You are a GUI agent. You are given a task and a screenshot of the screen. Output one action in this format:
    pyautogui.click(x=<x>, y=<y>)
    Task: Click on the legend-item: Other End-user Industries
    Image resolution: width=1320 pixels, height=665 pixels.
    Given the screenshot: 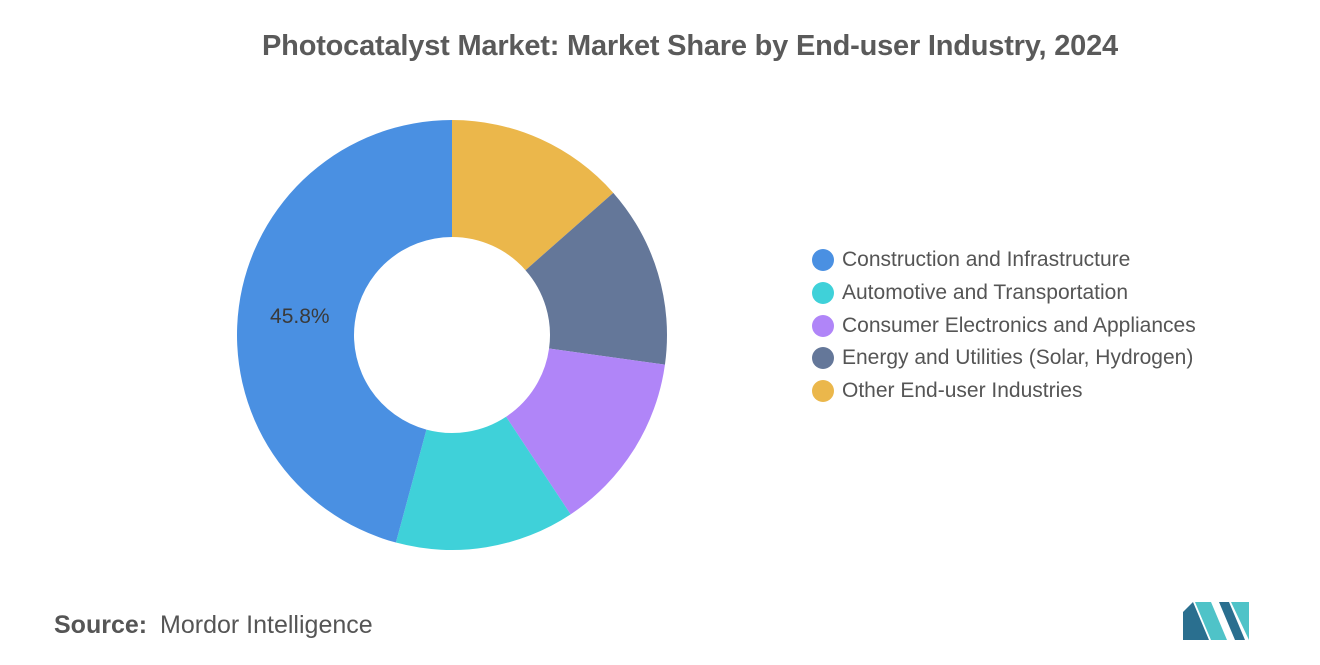 What is the action you would take?
    pyautogui.click(x=1062, y=391)
    